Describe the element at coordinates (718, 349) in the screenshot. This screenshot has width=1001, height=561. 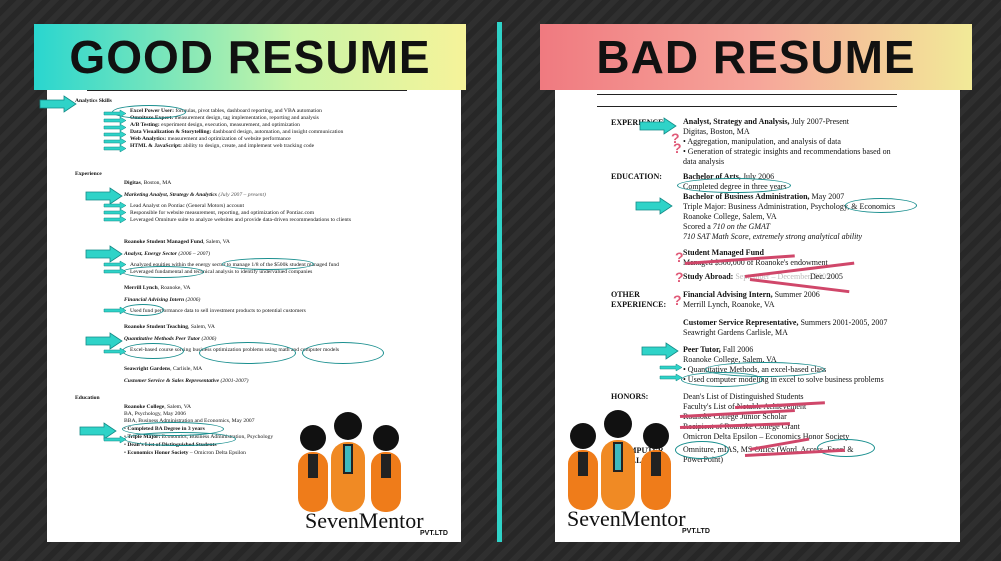
I see `tutor: Peer Tutor, Fall 2006` at that location.